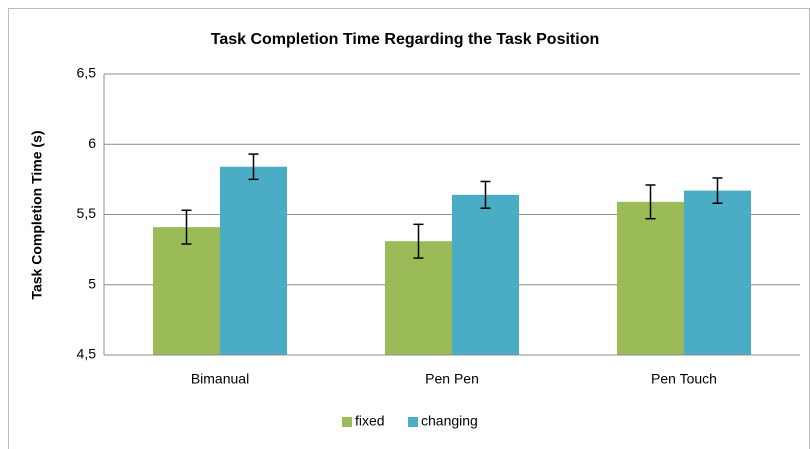 The width and height of the screenshot is (810, 449). Describe the element at coordinates (87, 73) in the screenshot. I see `y-tick-label: 6,5` at that location.